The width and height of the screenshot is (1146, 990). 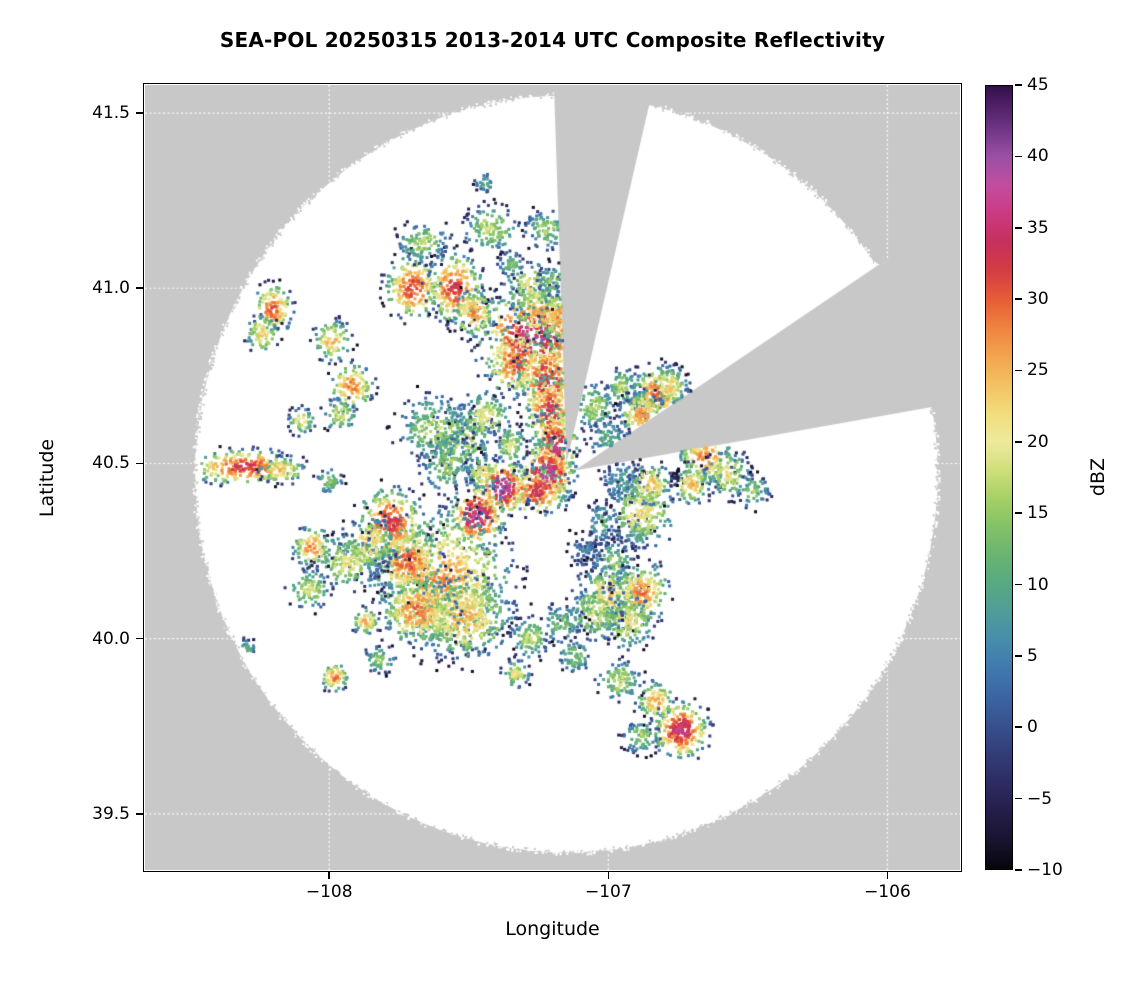 I want to click on colorbar-tick-label: 20, so click(x=1038, y=441).